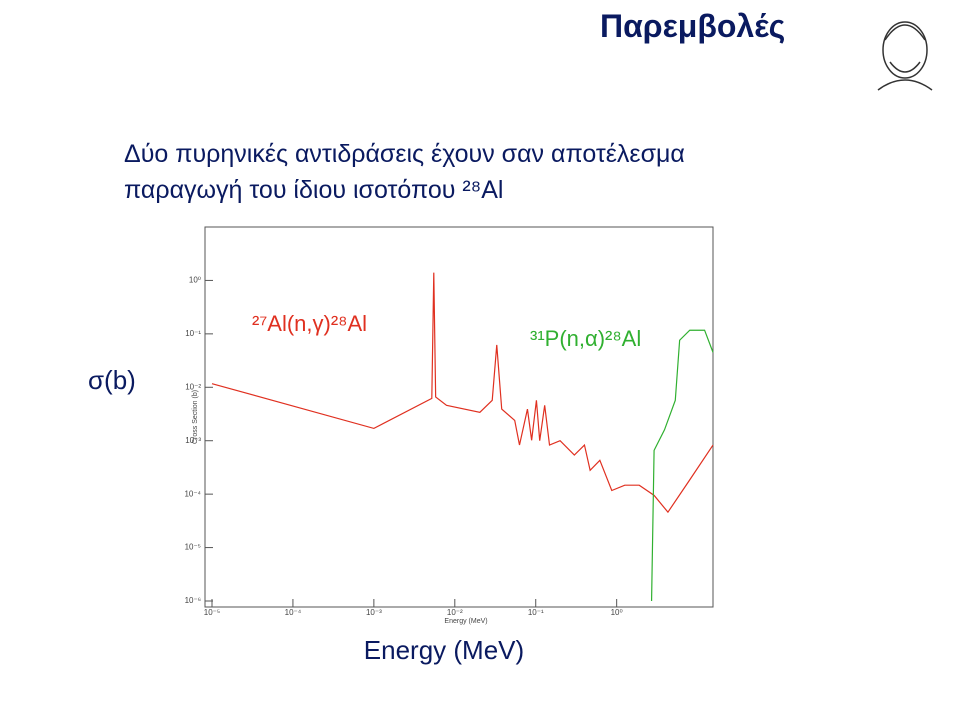 The width and height of the screenshot is (960, 720). Describe the element at coordinates (193, 440) in the screenshot. I see `y-tick-label: 10⁻³` at that location.